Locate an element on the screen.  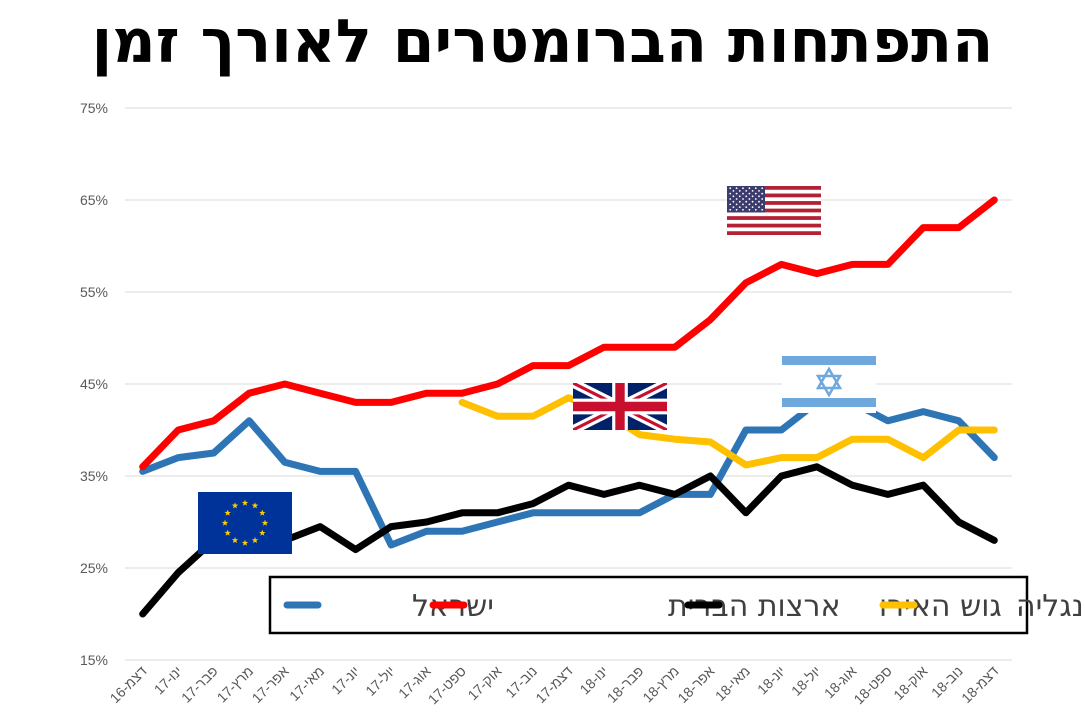
legend: ישראל ארצות הברית גוש האירו אנגליה is located at coordinates (676, 605).